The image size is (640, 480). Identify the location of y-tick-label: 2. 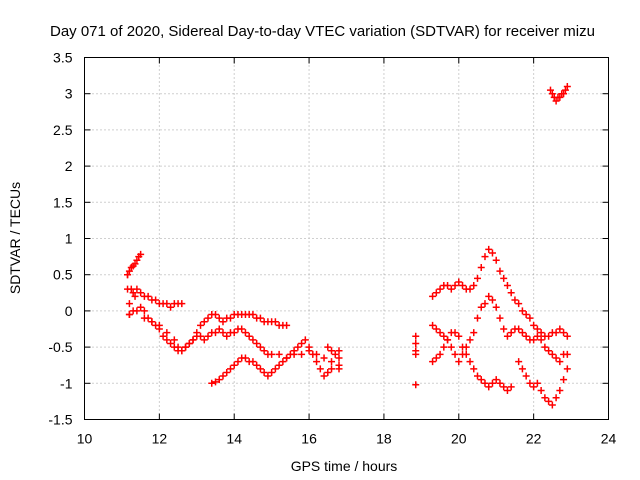
(69, 166).